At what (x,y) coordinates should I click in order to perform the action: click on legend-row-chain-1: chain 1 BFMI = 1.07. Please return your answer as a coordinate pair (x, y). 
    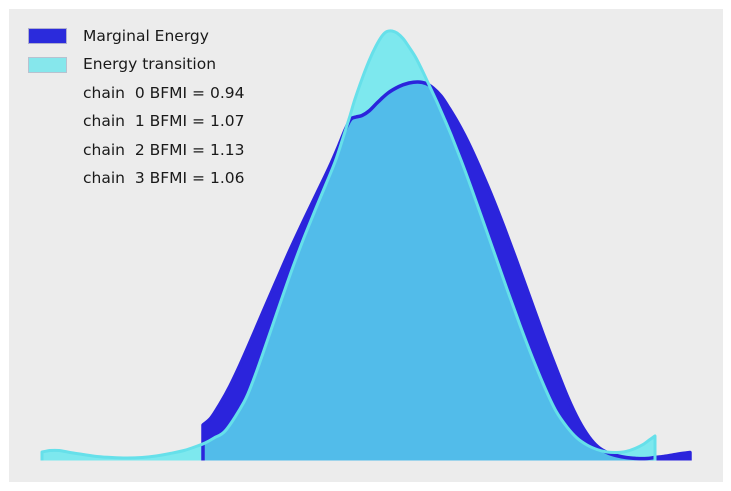
    Looking at the image, I should click on (136, 122).